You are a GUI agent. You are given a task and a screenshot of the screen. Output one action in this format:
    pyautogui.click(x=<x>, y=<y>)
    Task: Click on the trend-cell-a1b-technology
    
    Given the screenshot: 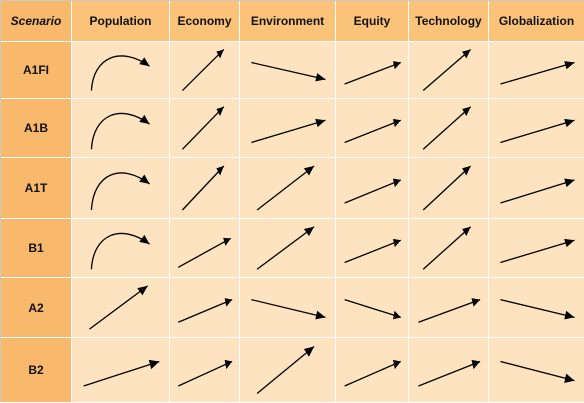 What is the action you would take?
    pyautogui.click(x=449, y=128)
    